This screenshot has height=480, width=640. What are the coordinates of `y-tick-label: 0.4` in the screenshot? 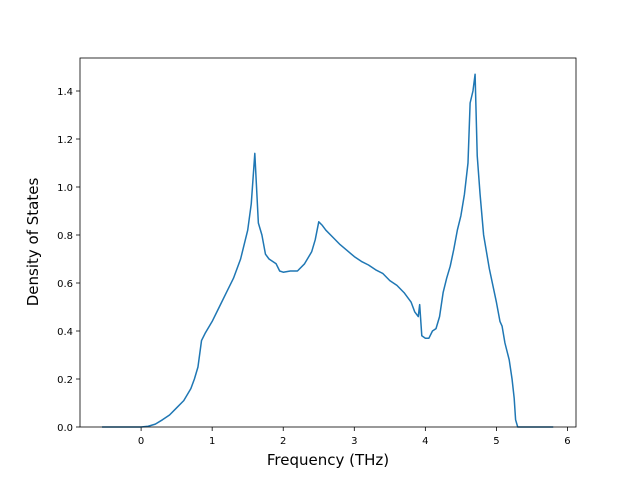 It's located at (65, 332).